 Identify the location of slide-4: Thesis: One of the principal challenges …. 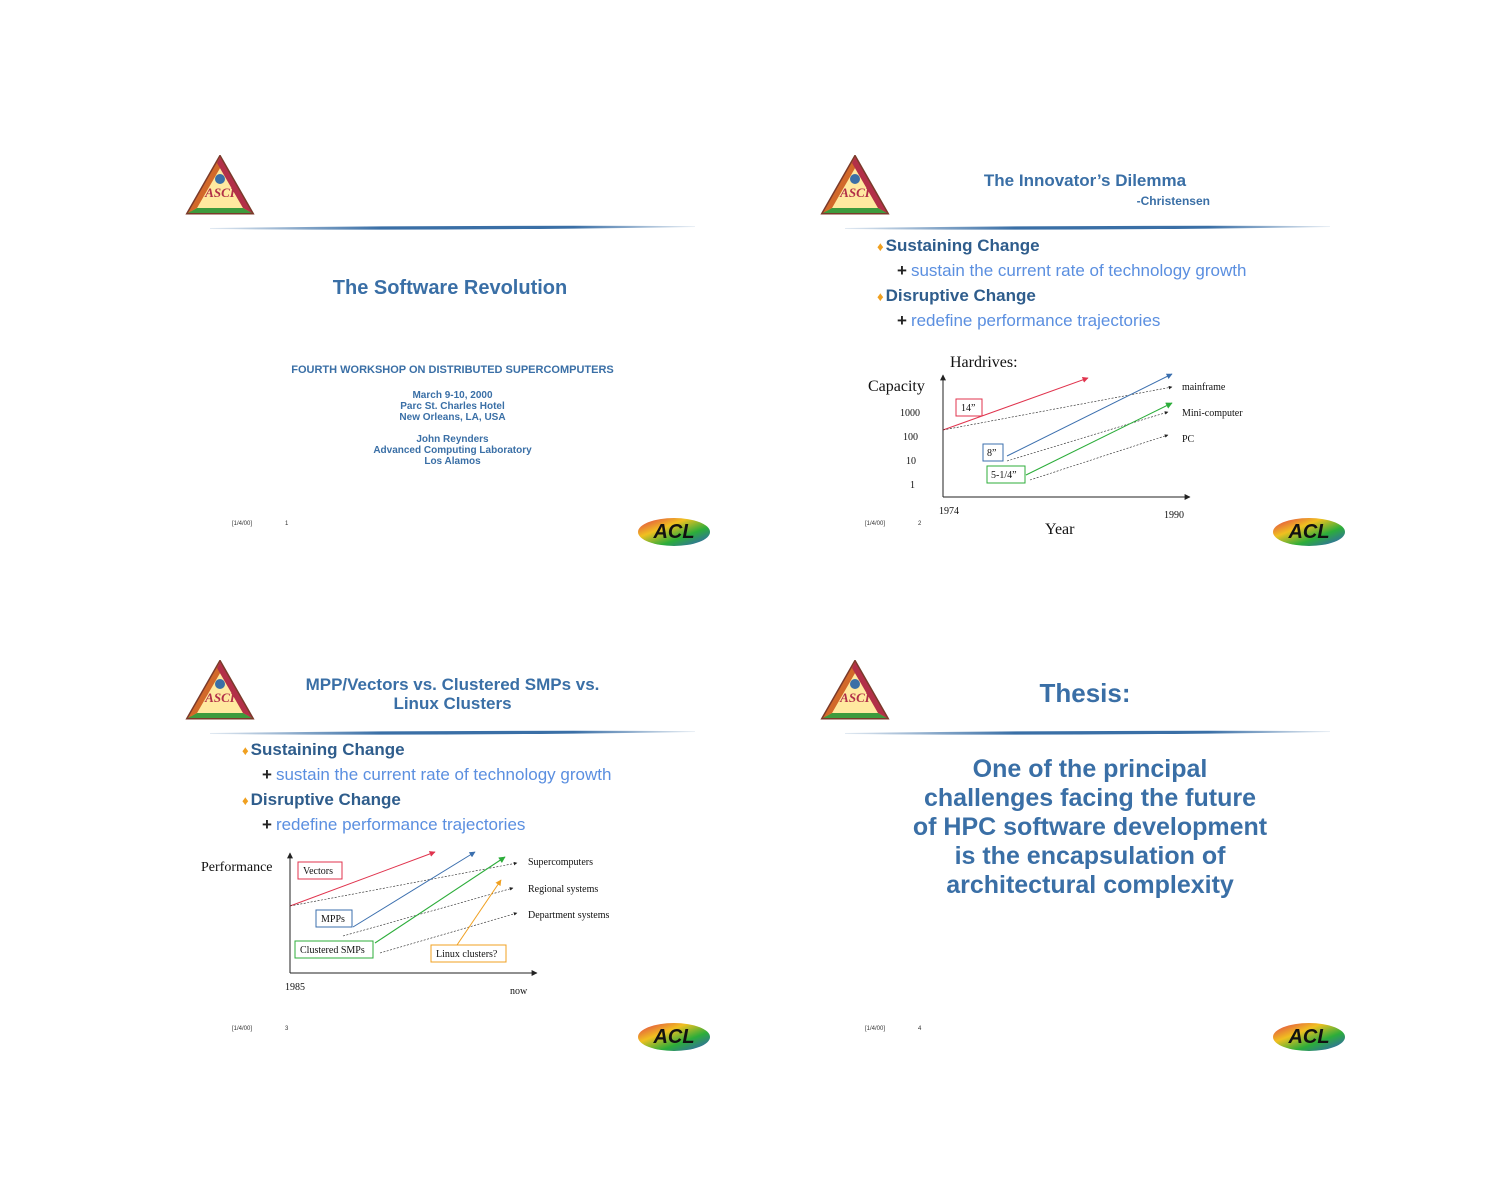
(1095, 870).